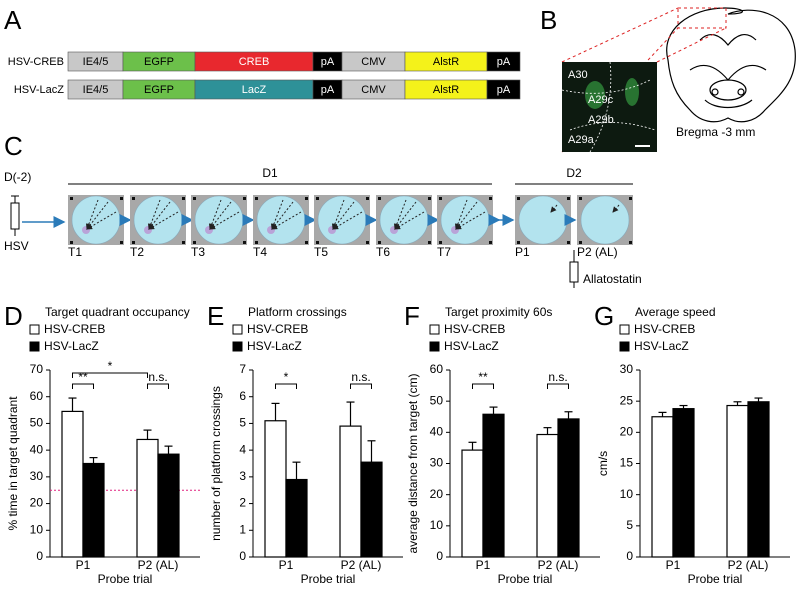 Image resolution: width=799 pixels, height=593 pixels. I want to click on construct-name: HSV-CREB, so click(36, 62).